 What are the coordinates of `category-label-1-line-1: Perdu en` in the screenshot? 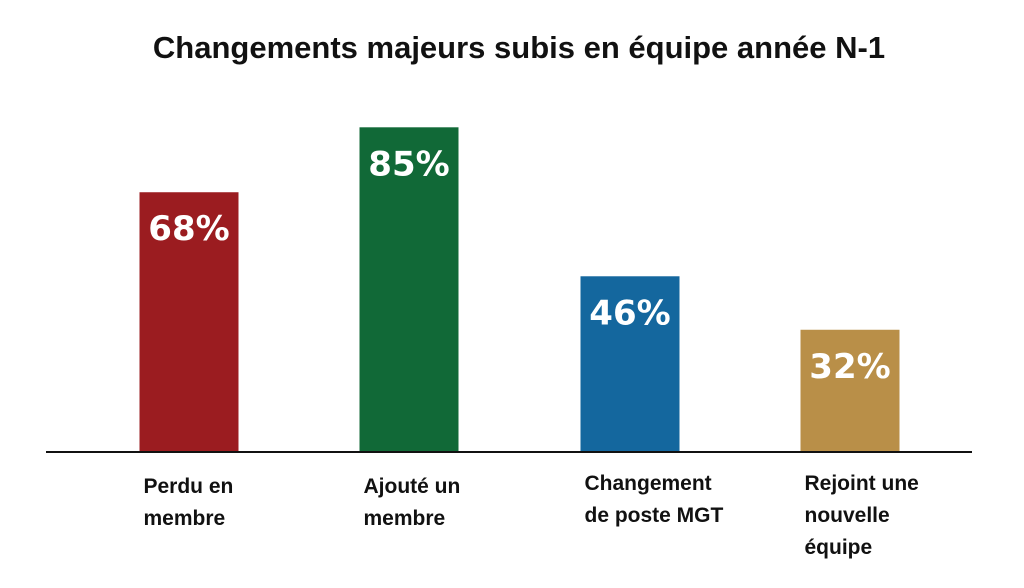 It's located at (189, 486).